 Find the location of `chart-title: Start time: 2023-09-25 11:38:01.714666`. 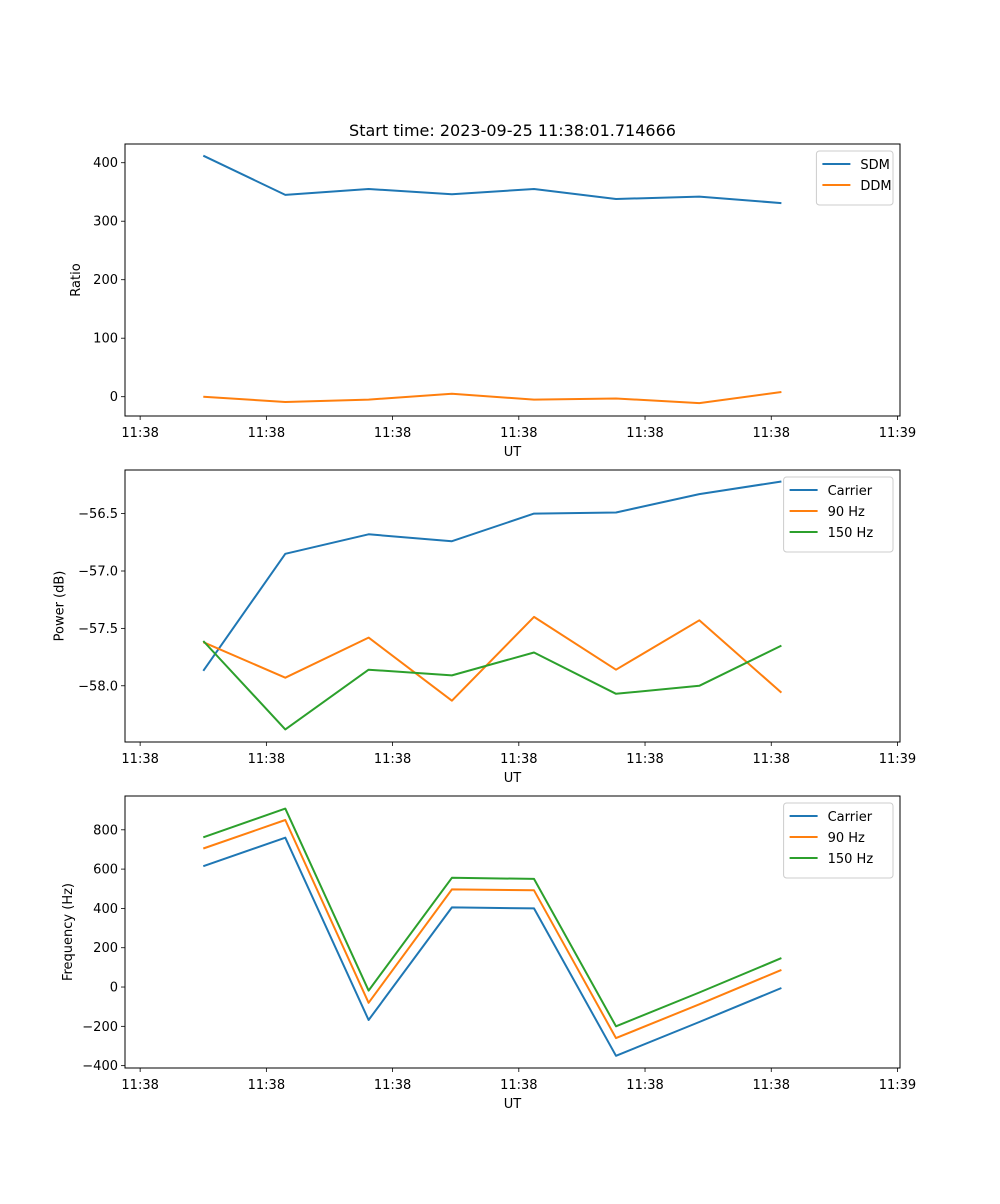

chart-title: Start time: 2023-09-25 11:38:01.714666 is located at coordinates (512, 130).